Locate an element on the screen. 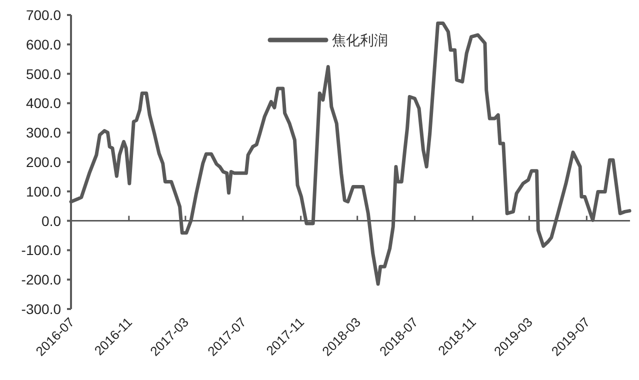  y-tick-label: -300.0 is located at coordinates (41, 309).